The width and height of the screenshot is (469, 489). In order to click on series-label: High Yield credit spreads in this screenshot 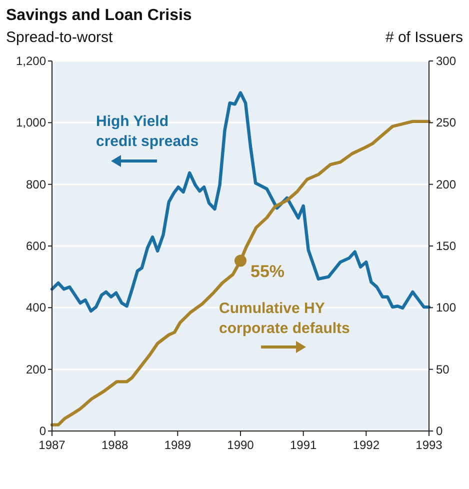, I will do `click(147, 131)`.